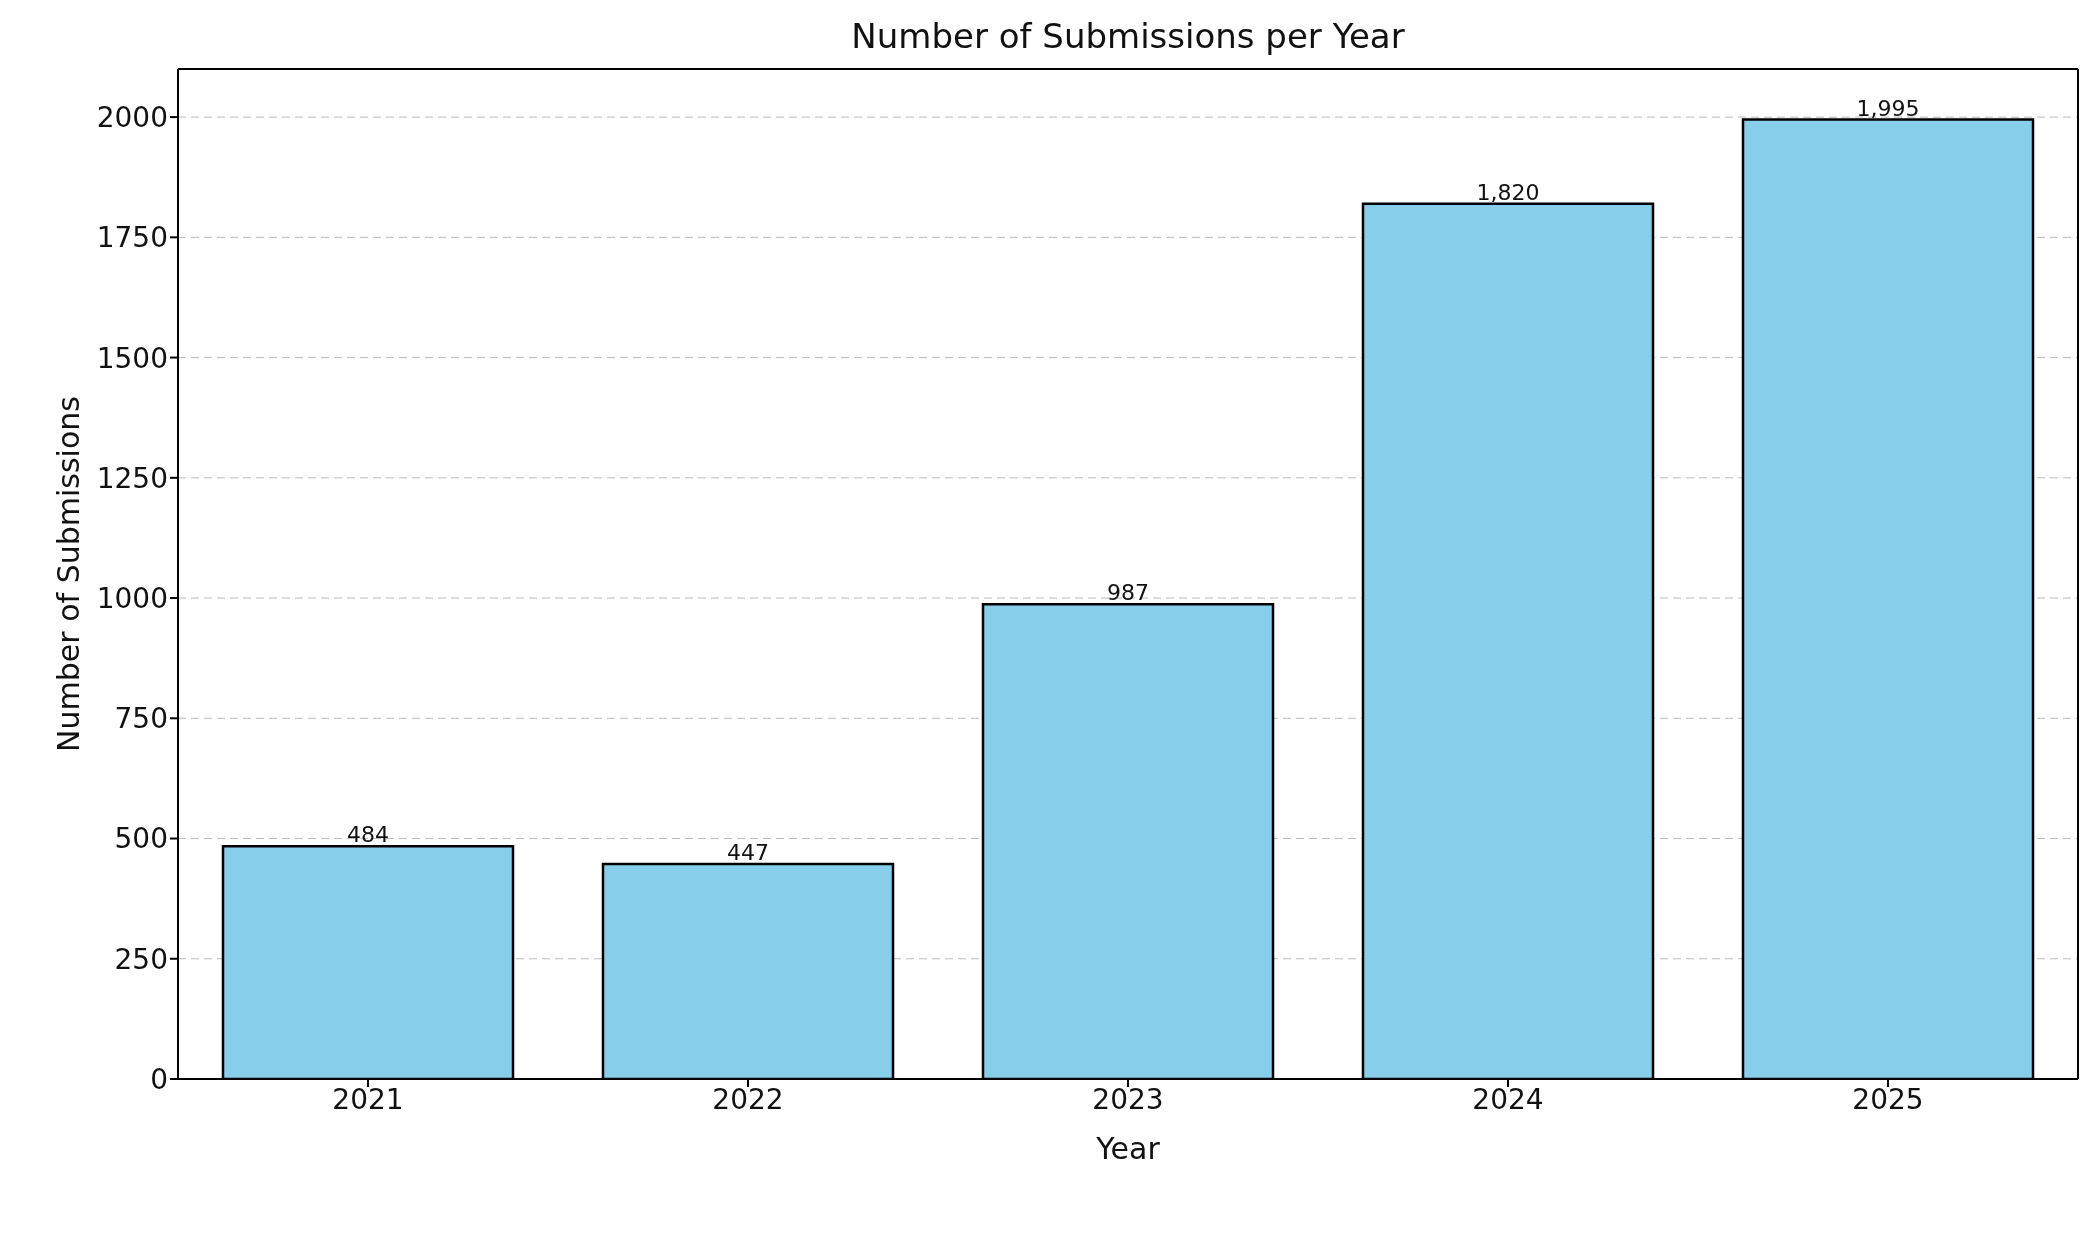  I want to click on x-tick-label: 2025, so click(1888, 1099).